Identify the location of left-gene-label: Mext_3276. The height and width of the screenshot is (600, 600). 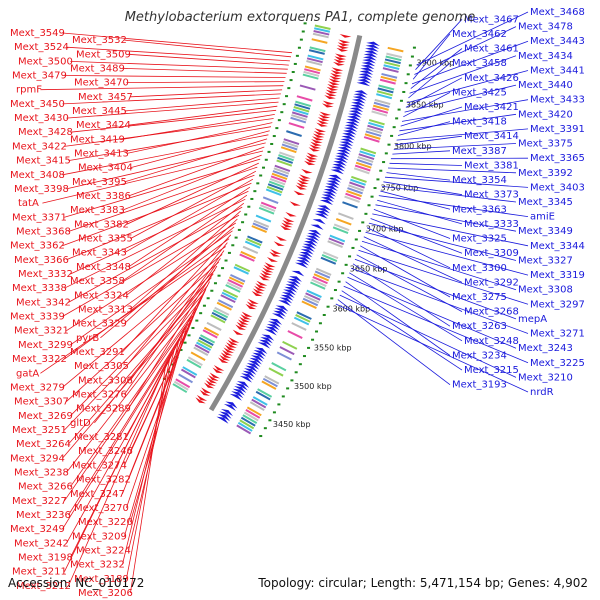
(99, 395).